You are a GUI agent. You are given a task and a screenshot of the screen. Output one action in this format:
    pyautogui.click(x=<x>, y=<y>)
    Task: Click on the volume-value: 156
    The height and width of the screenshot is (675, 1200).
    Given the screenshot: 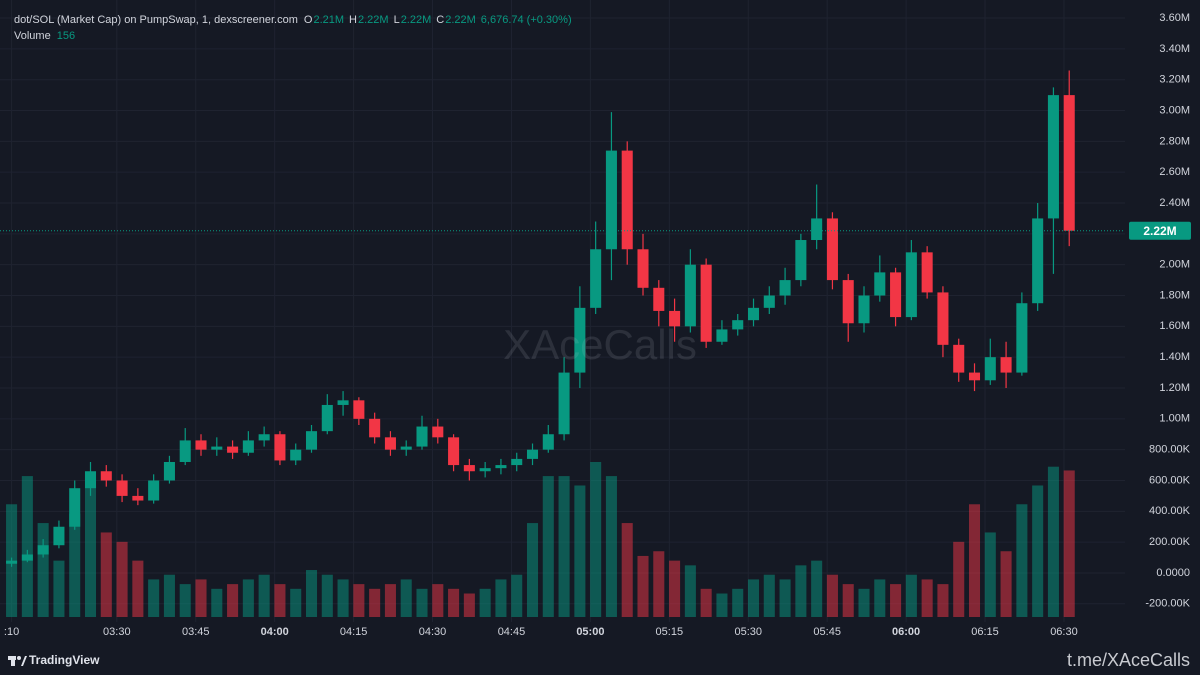 What is the action you would take?
    pyautogui.click(x=66, y=36)
    